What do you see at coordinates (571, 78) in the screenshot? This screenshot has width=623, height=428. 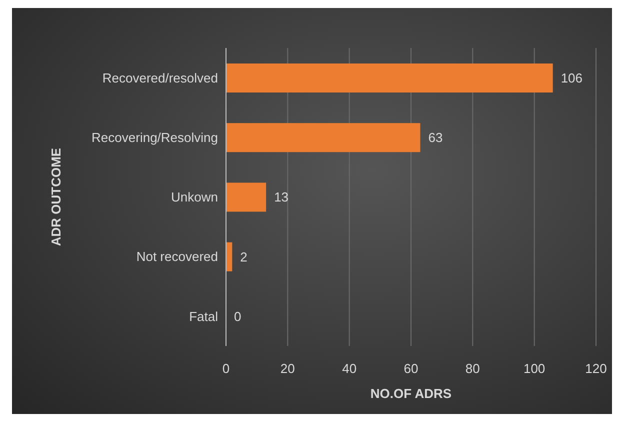 I see `data-label: 106` at bounding box center [571, 78].